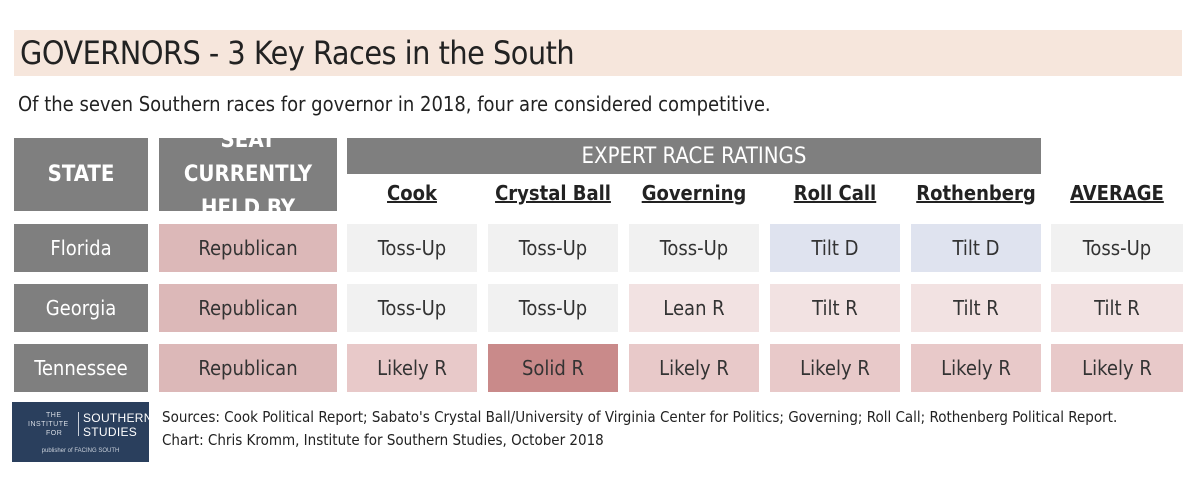 Image resolution: width=1200 pixels, height=477 pixels. Describe the element at coordinates (297, 53) in the screenshot. I see `page-title: GOVERNORS - 3 Key Races in the South` at that location.